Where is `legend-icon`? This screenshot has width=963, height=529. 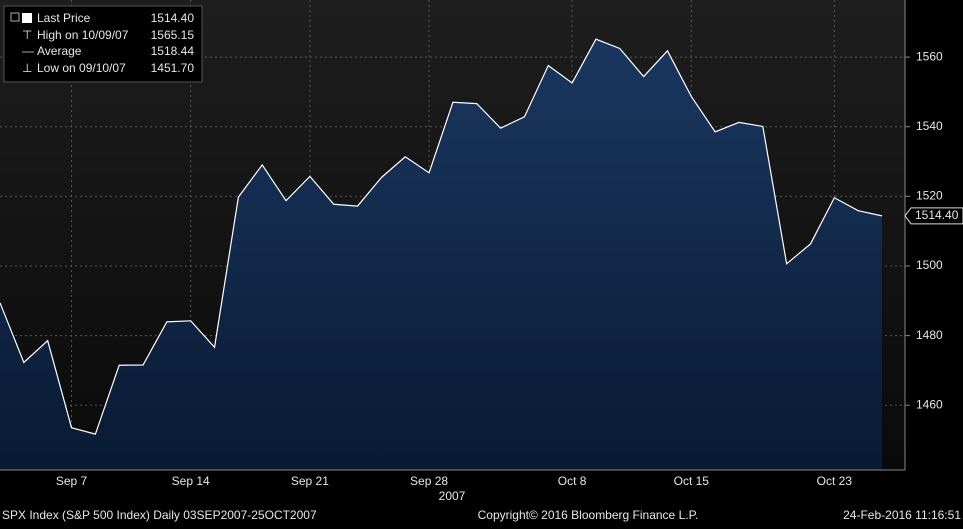 legend-icon is located at coordinates (15, 17).